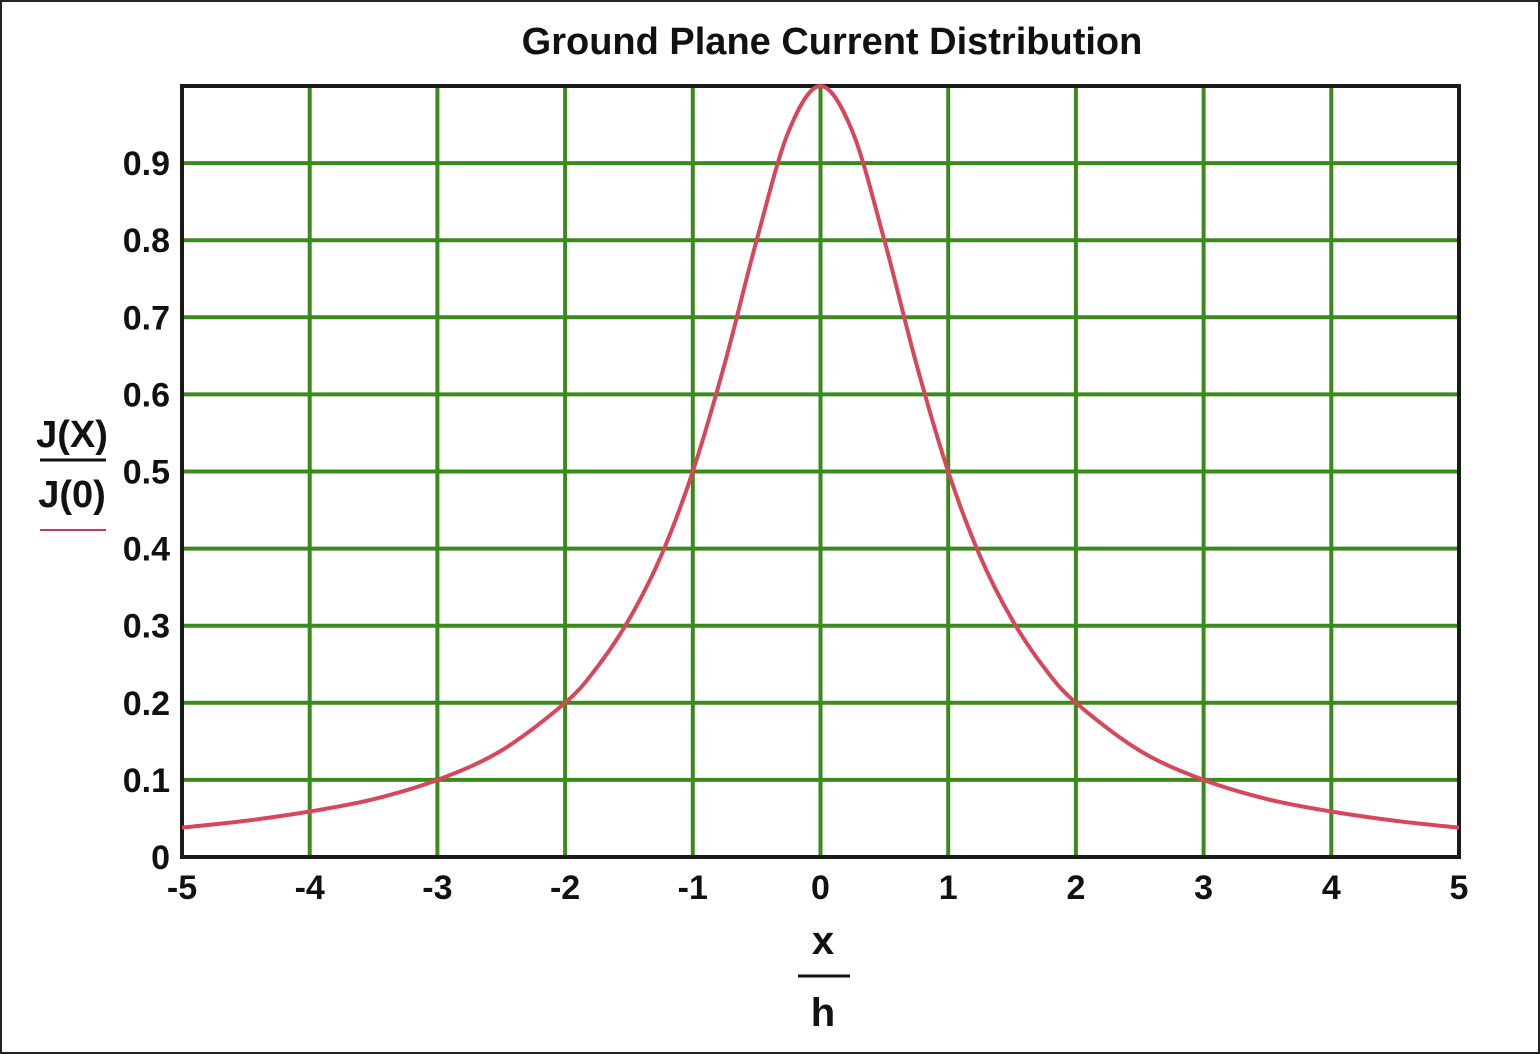  Describe the element at coordinates (820, 888) in the screenshot. I see `x-tick-label: 0` at that location.